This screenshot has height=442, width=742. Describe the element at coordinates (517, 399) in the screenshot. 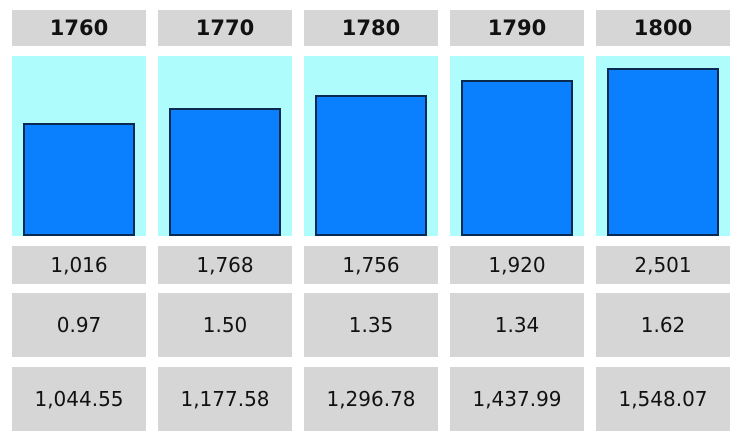

I see `row-3-value-1790: 1,437.99` at that location.